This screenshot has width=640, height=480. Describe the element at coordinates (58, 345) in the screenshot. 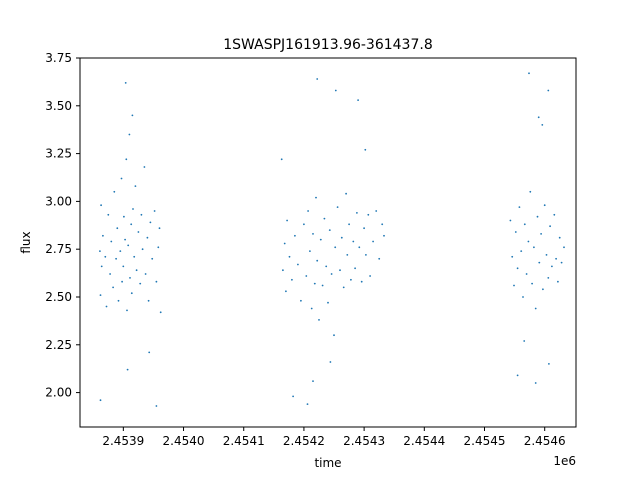

I see `y-tick-label: 2.25` at that location.